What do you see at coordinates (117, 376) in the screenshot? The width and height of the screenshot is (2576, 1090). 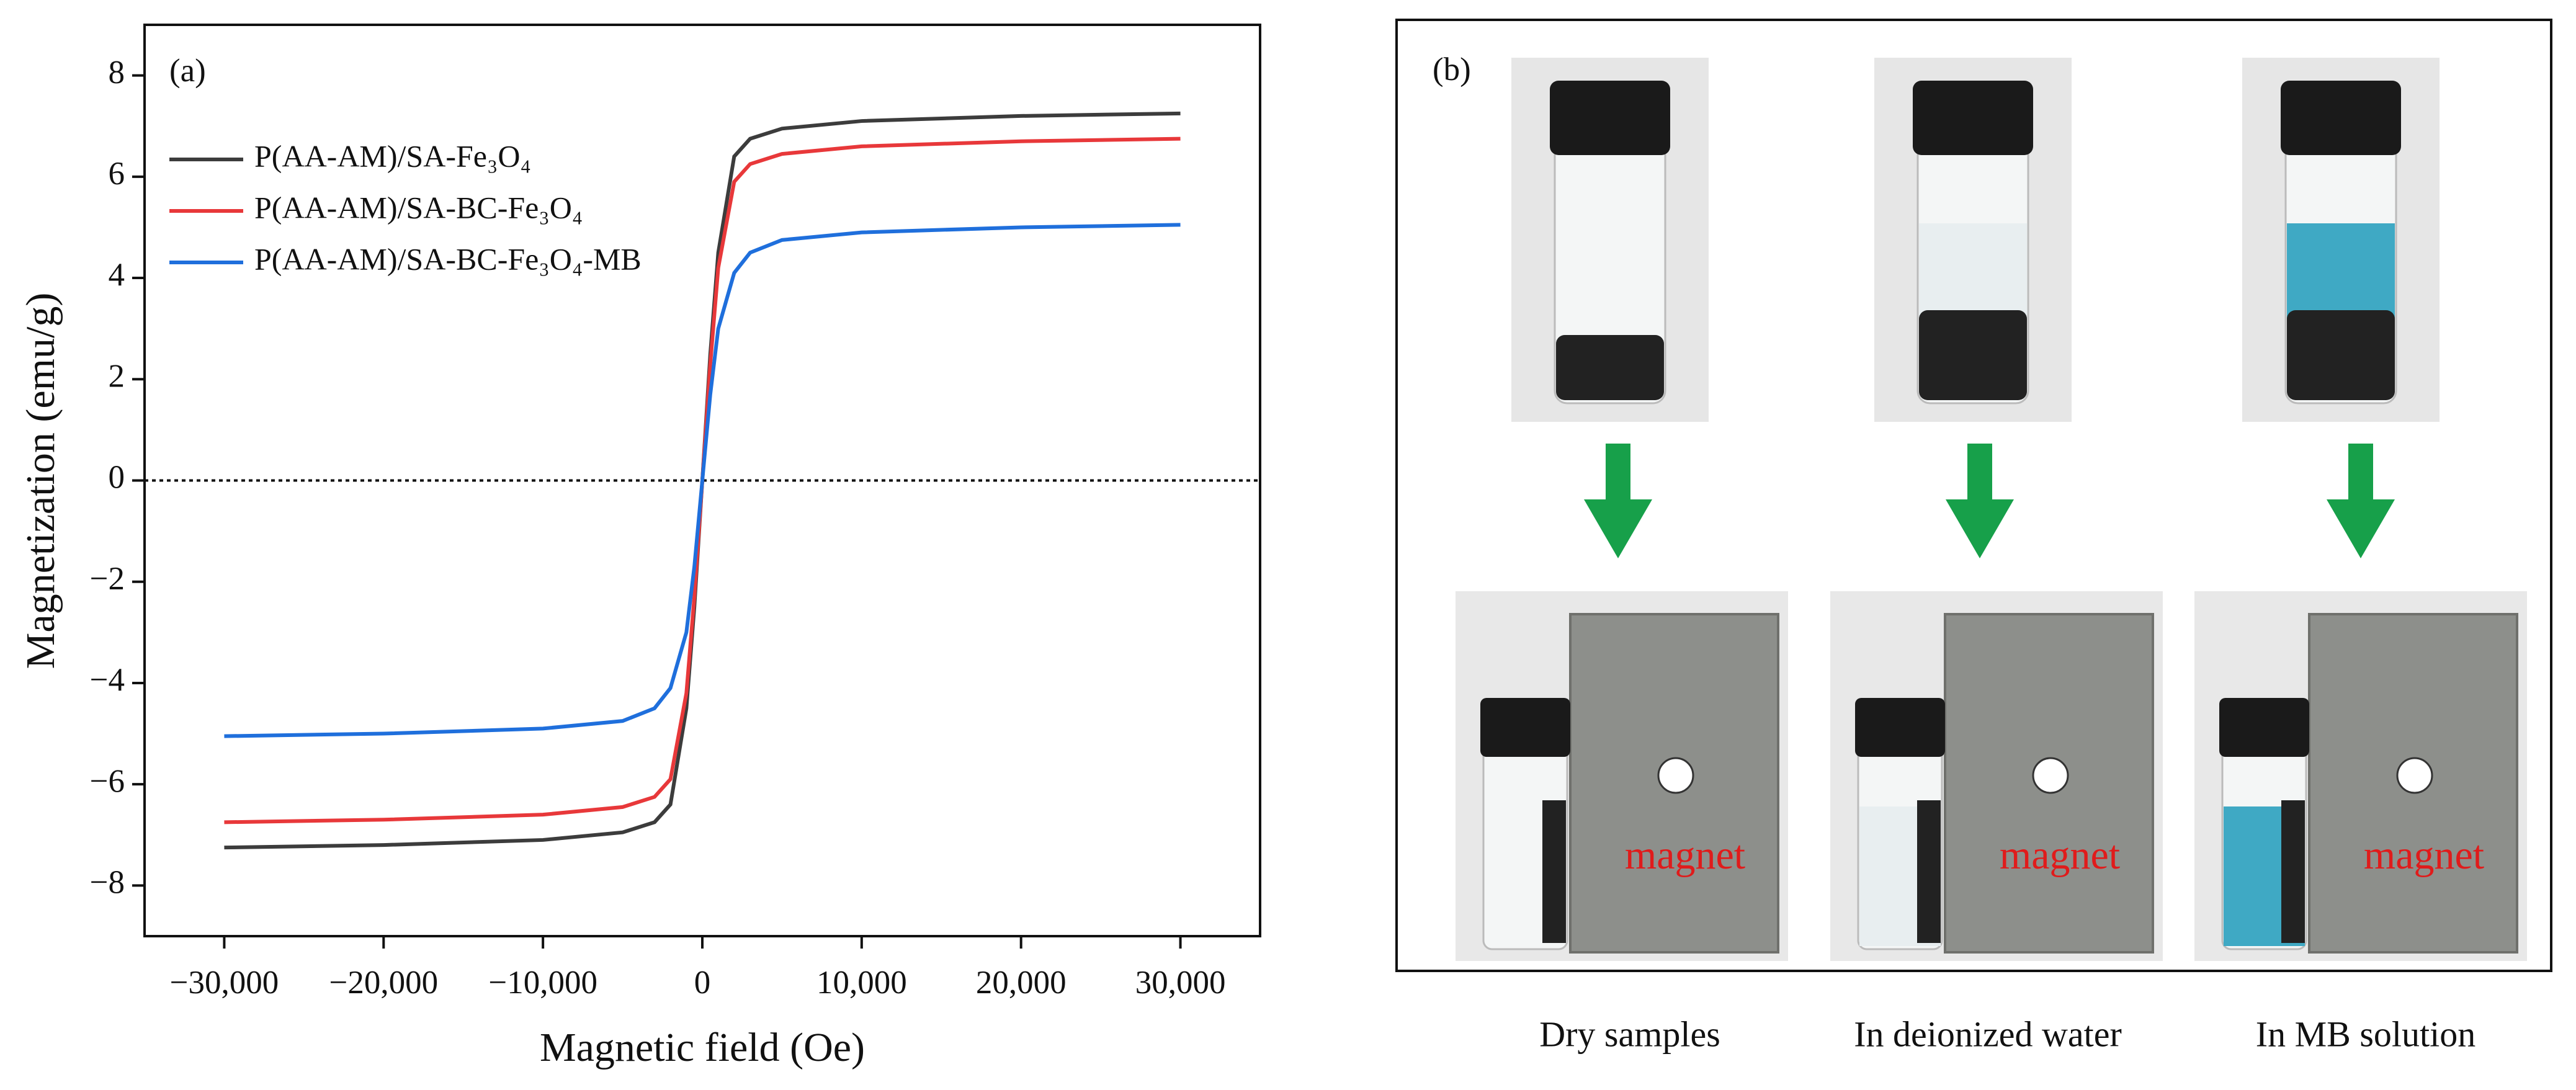 I see `y-tick-label: 2` at bounding box center [117, 376].